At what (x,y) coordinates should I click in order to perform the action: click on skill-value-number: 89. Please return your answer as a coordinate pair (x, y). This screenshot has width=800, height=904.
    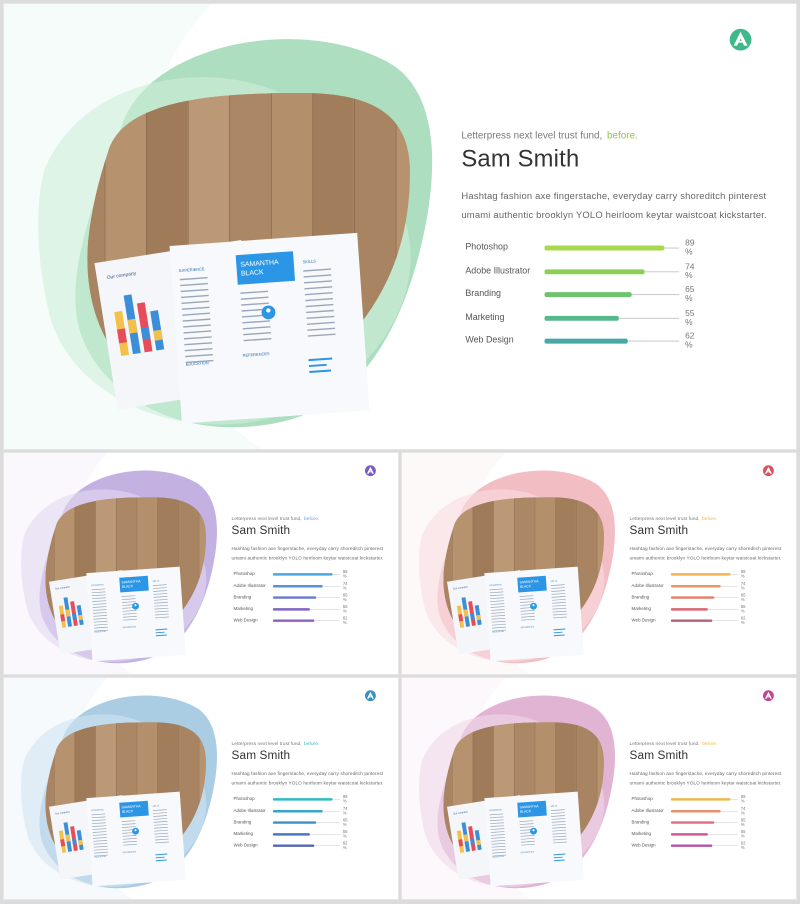
    Looking at the image, I should click on (743, 797).